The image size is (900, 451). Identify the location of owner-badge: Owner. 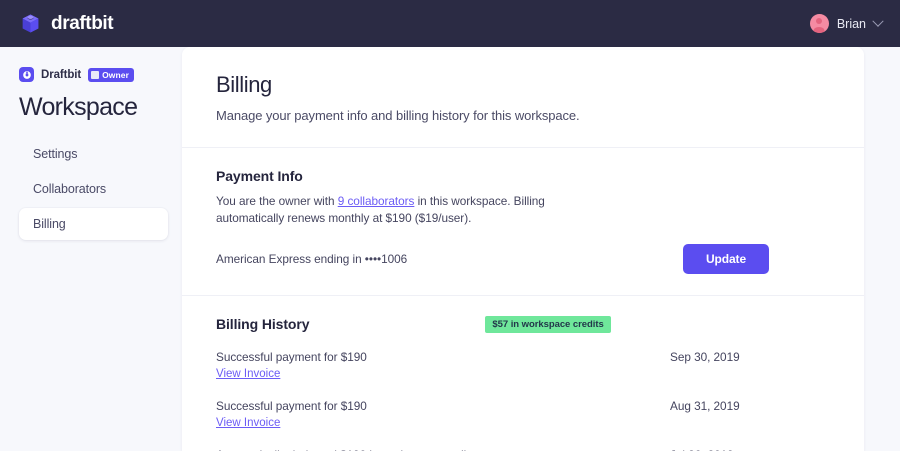
(111, 74).